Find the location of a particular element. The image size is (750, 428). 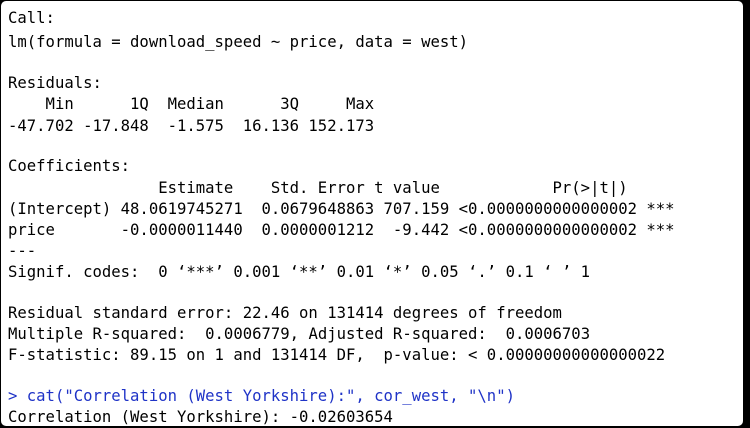

console-line-call: Call: is located at coordinates (31, 18).